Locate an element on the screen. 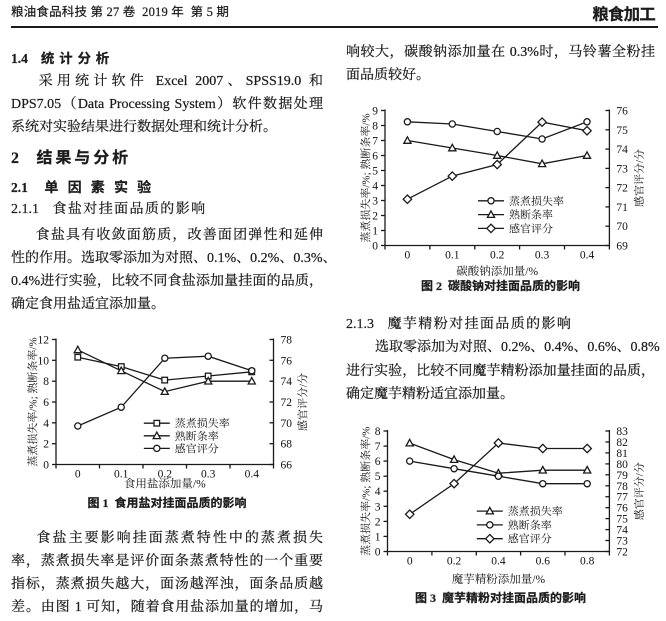 This screenshot has height=621, width=666. svg-text: 82 is located at coordinates (622, 443).